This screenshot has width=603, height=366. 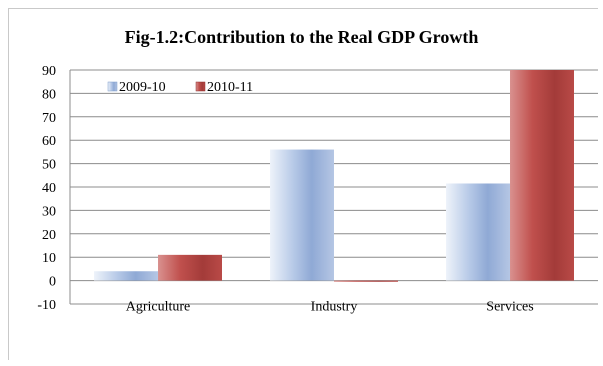 I want to click on y-tick-label: 30, so click(x=49, y=211).